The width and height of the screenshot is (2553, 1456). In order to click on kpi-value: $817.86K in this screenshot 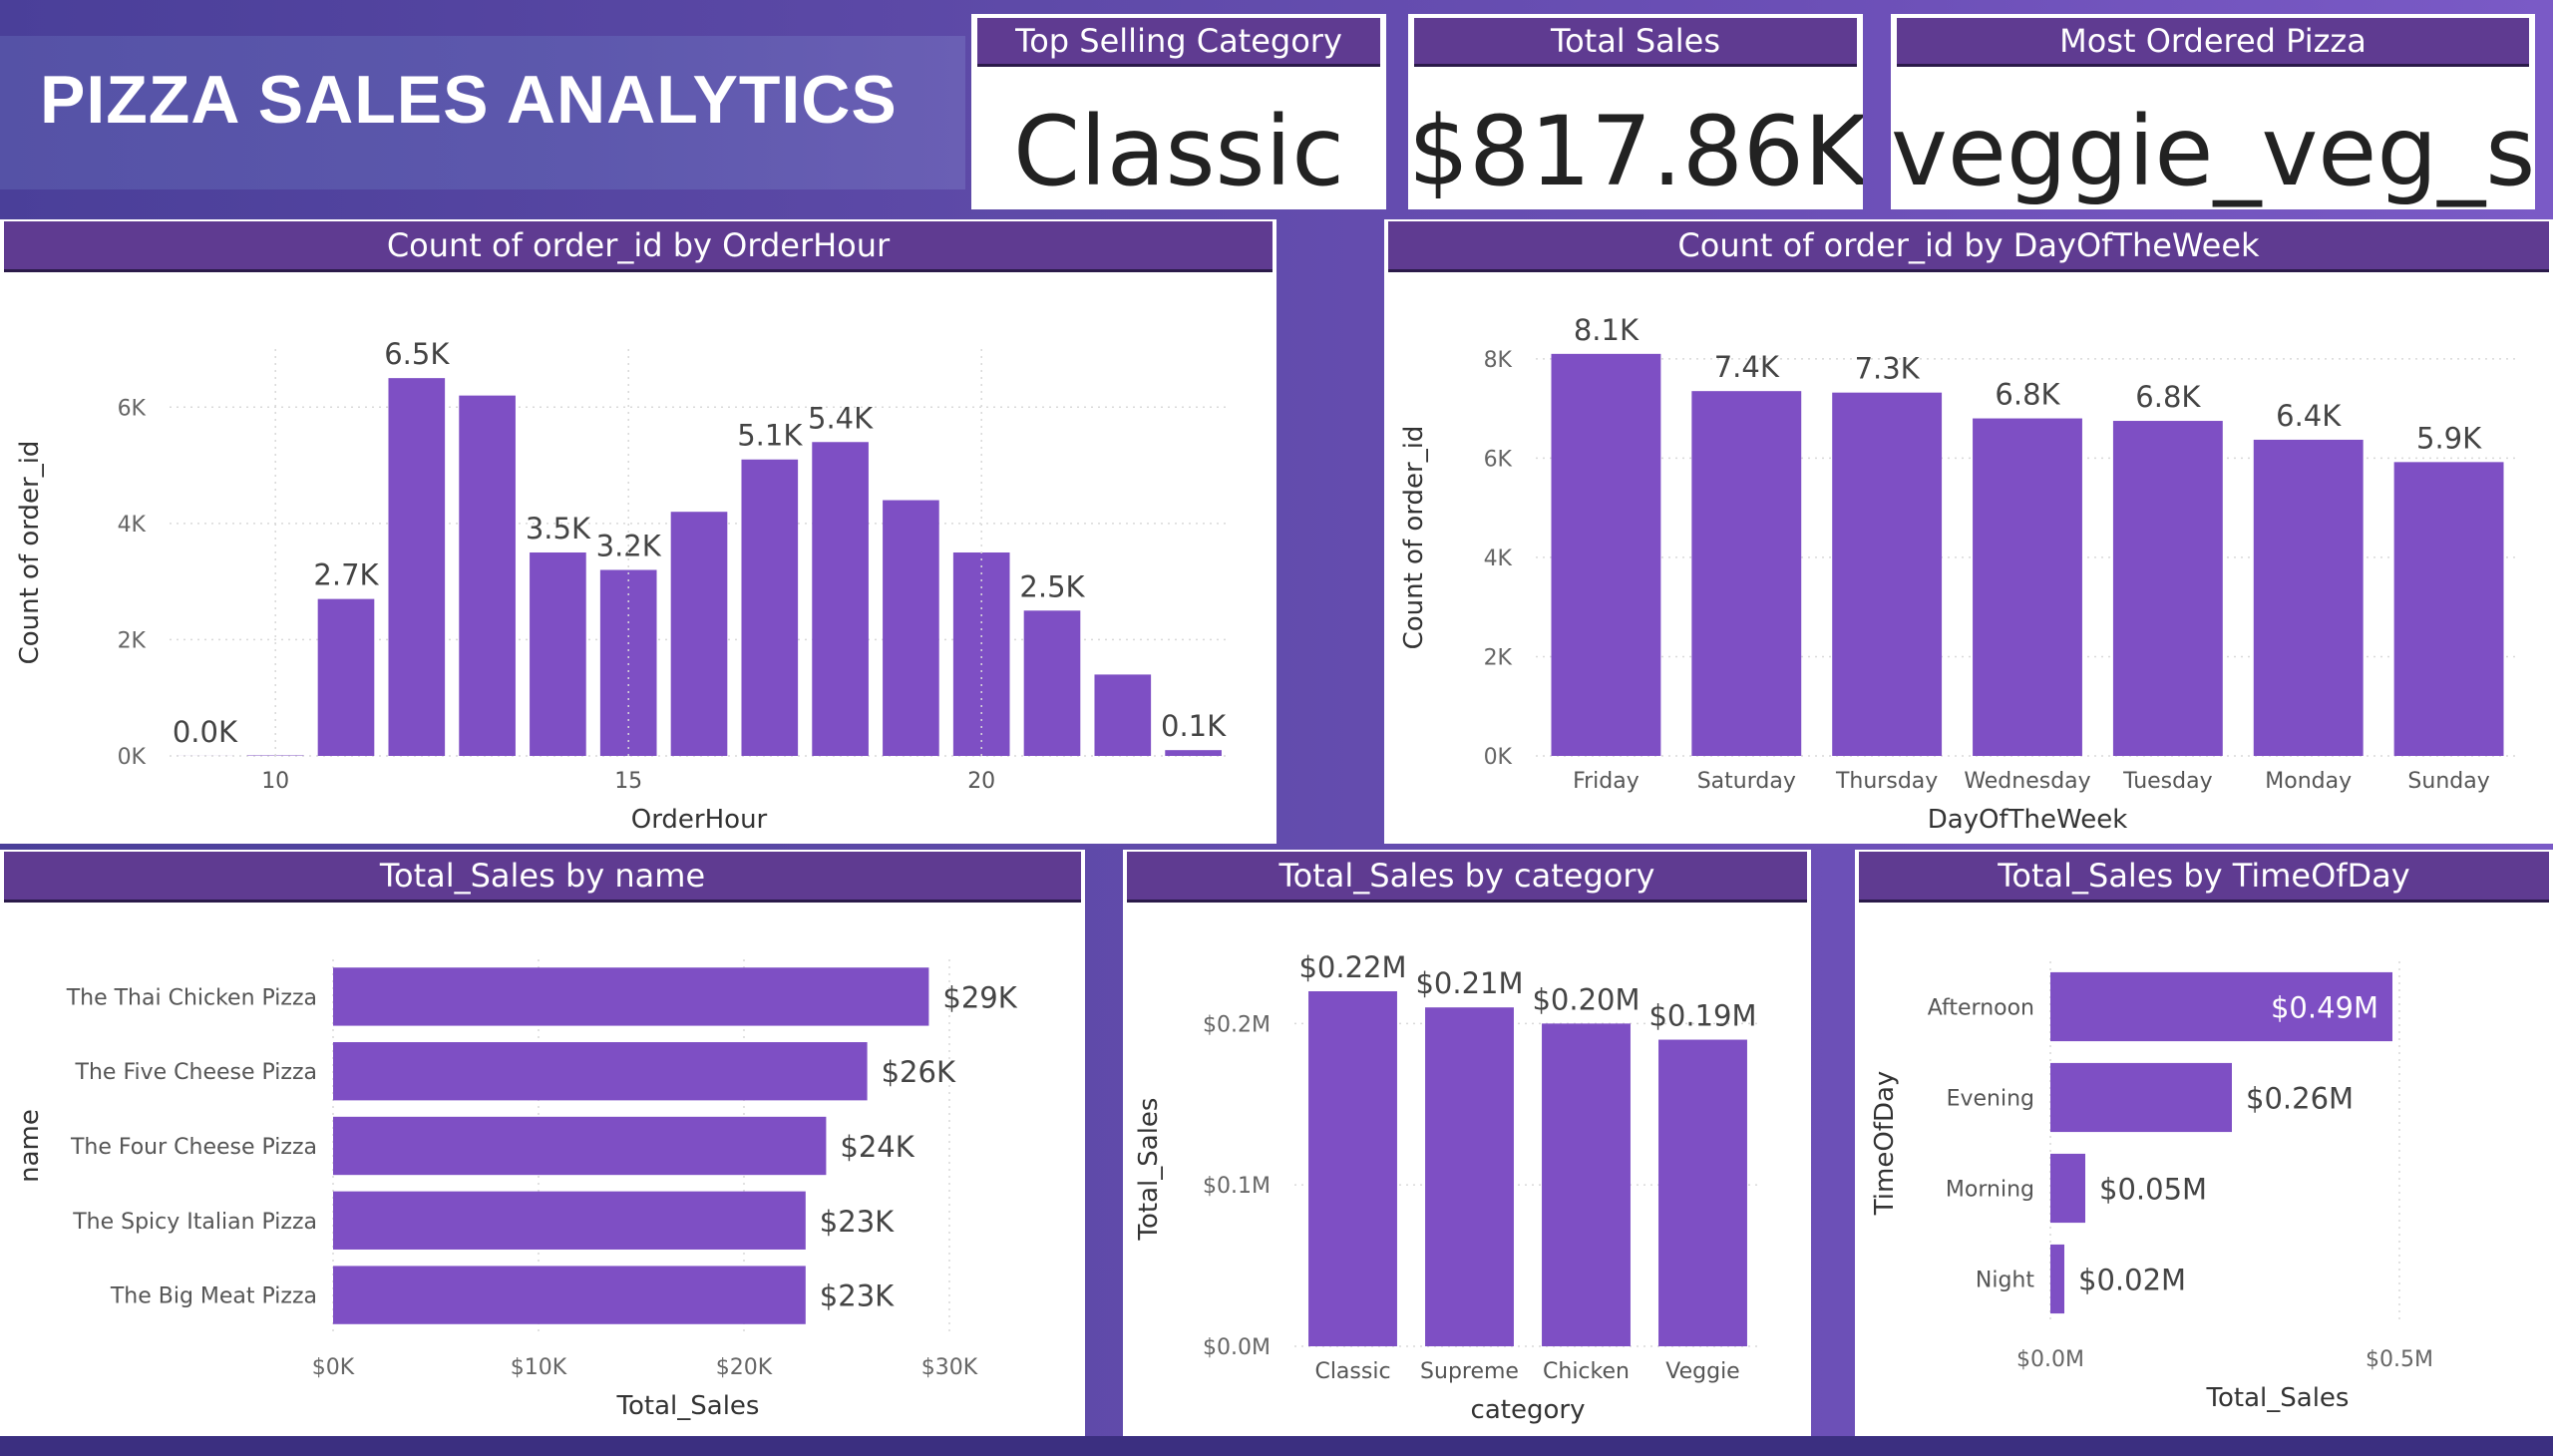, I will do `click(1636, 151)`.